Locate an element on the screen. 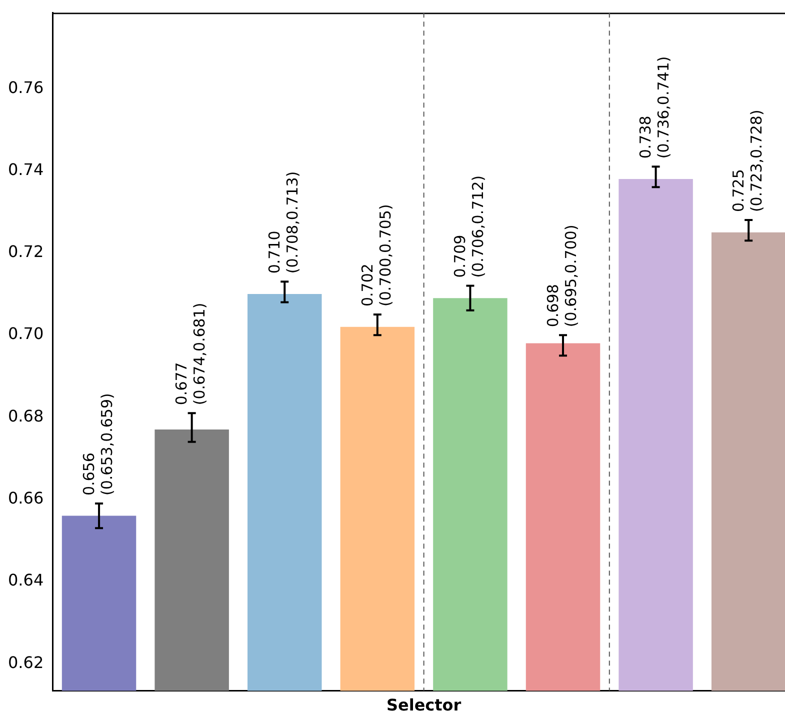  y-tick-label: 0.64 is located at coordinates (26, 580).